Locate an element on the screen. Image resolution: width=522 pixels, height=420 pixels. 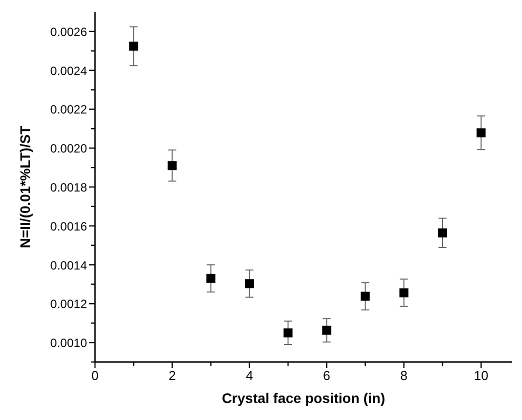
y-tick-label: 0.0018 is located at coordinates (69, 187).